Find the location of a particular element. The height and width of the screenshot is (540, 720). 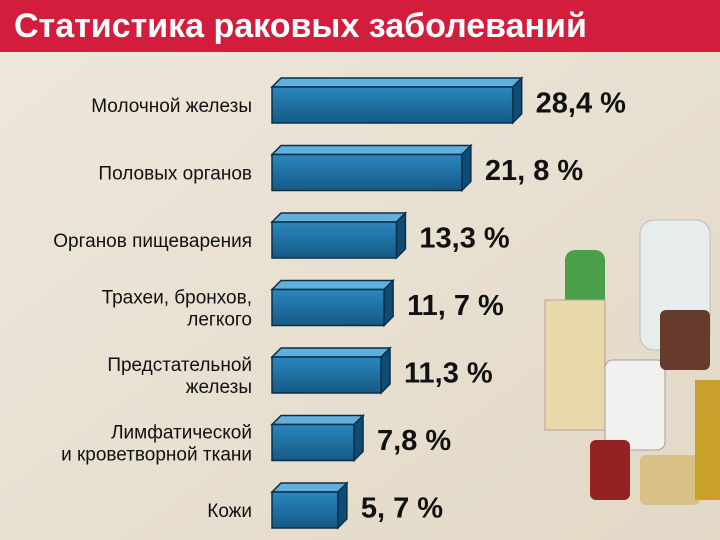

value-label: 21, 8 % is located at coordinates (534, 171).